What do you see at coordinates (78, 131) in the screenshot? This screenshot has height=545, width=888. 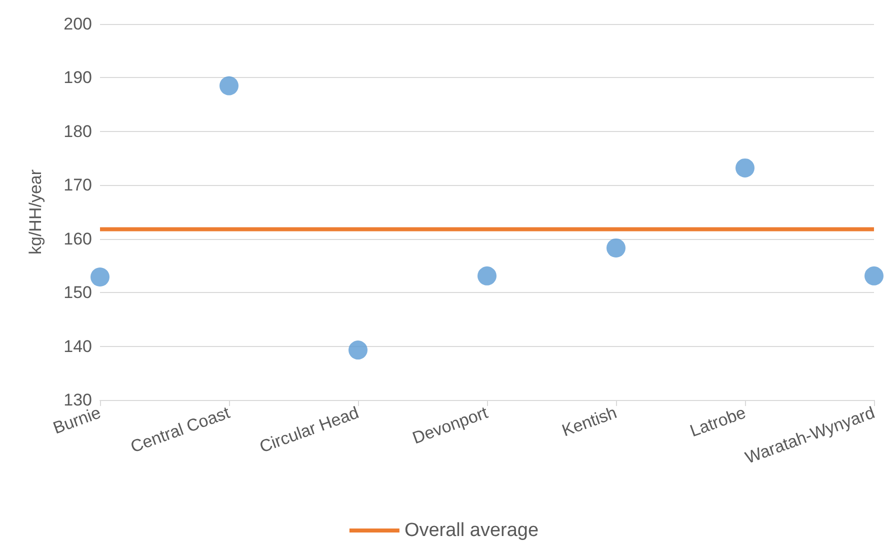 I see `y-tick-label: 180` at bounding box center [78, 131].